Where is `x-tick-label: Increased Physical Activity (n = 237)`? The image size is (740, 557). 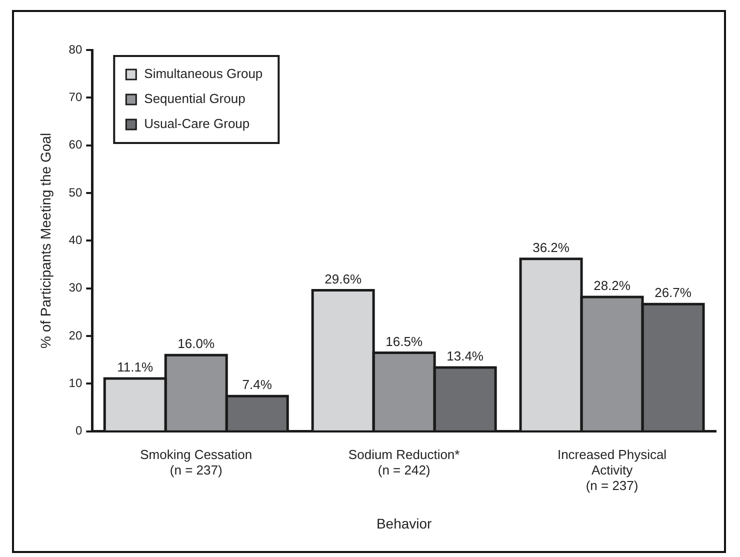
x-tick-label: Increased Physical Activity (n = 237) is located at coordinates (612, 469).